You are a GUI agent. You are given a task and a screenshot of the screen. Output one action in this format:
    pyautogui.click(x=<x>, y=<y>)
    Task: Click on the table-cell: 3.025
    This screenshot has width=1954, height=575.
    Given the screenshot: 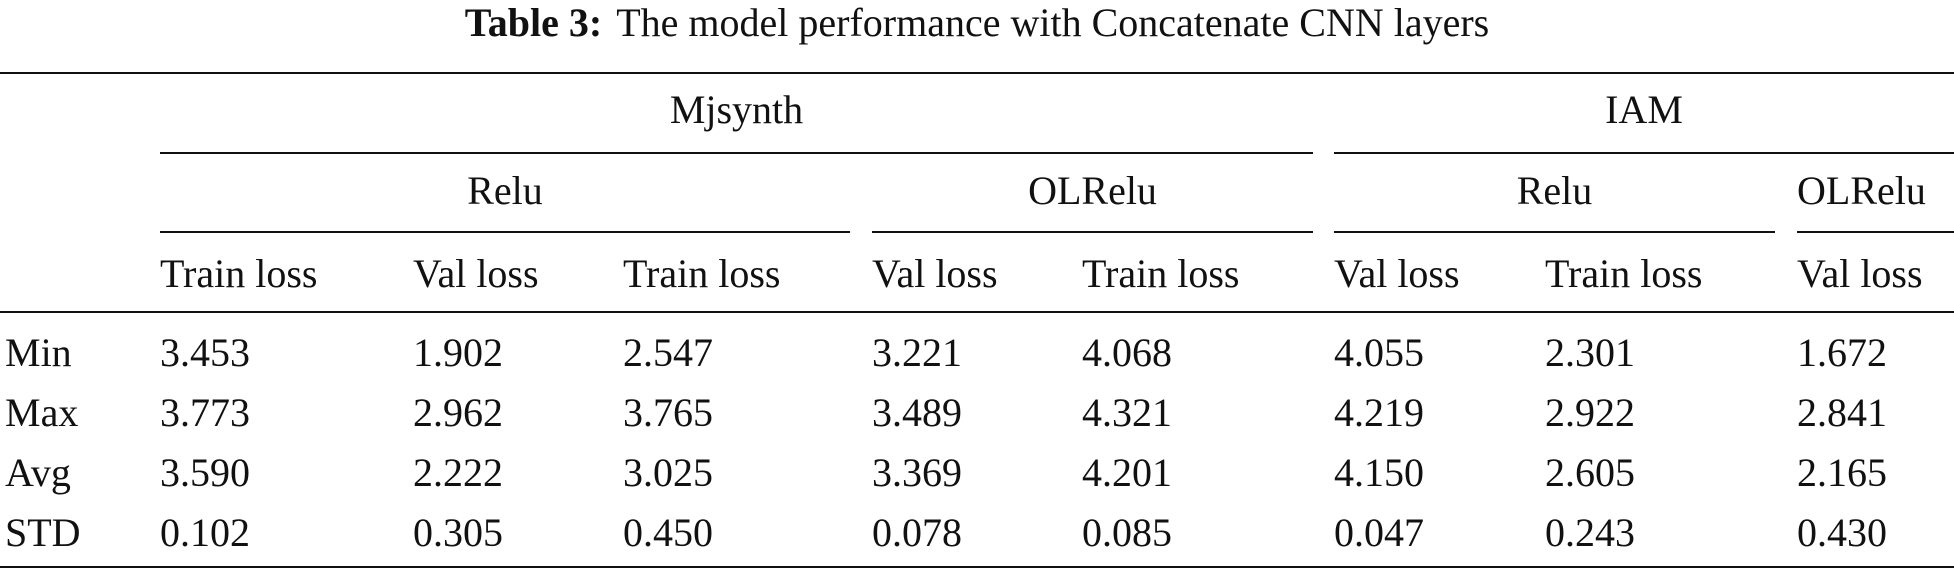 What is the action you would take?
    pyautogui.click(x=668, y=472)
    